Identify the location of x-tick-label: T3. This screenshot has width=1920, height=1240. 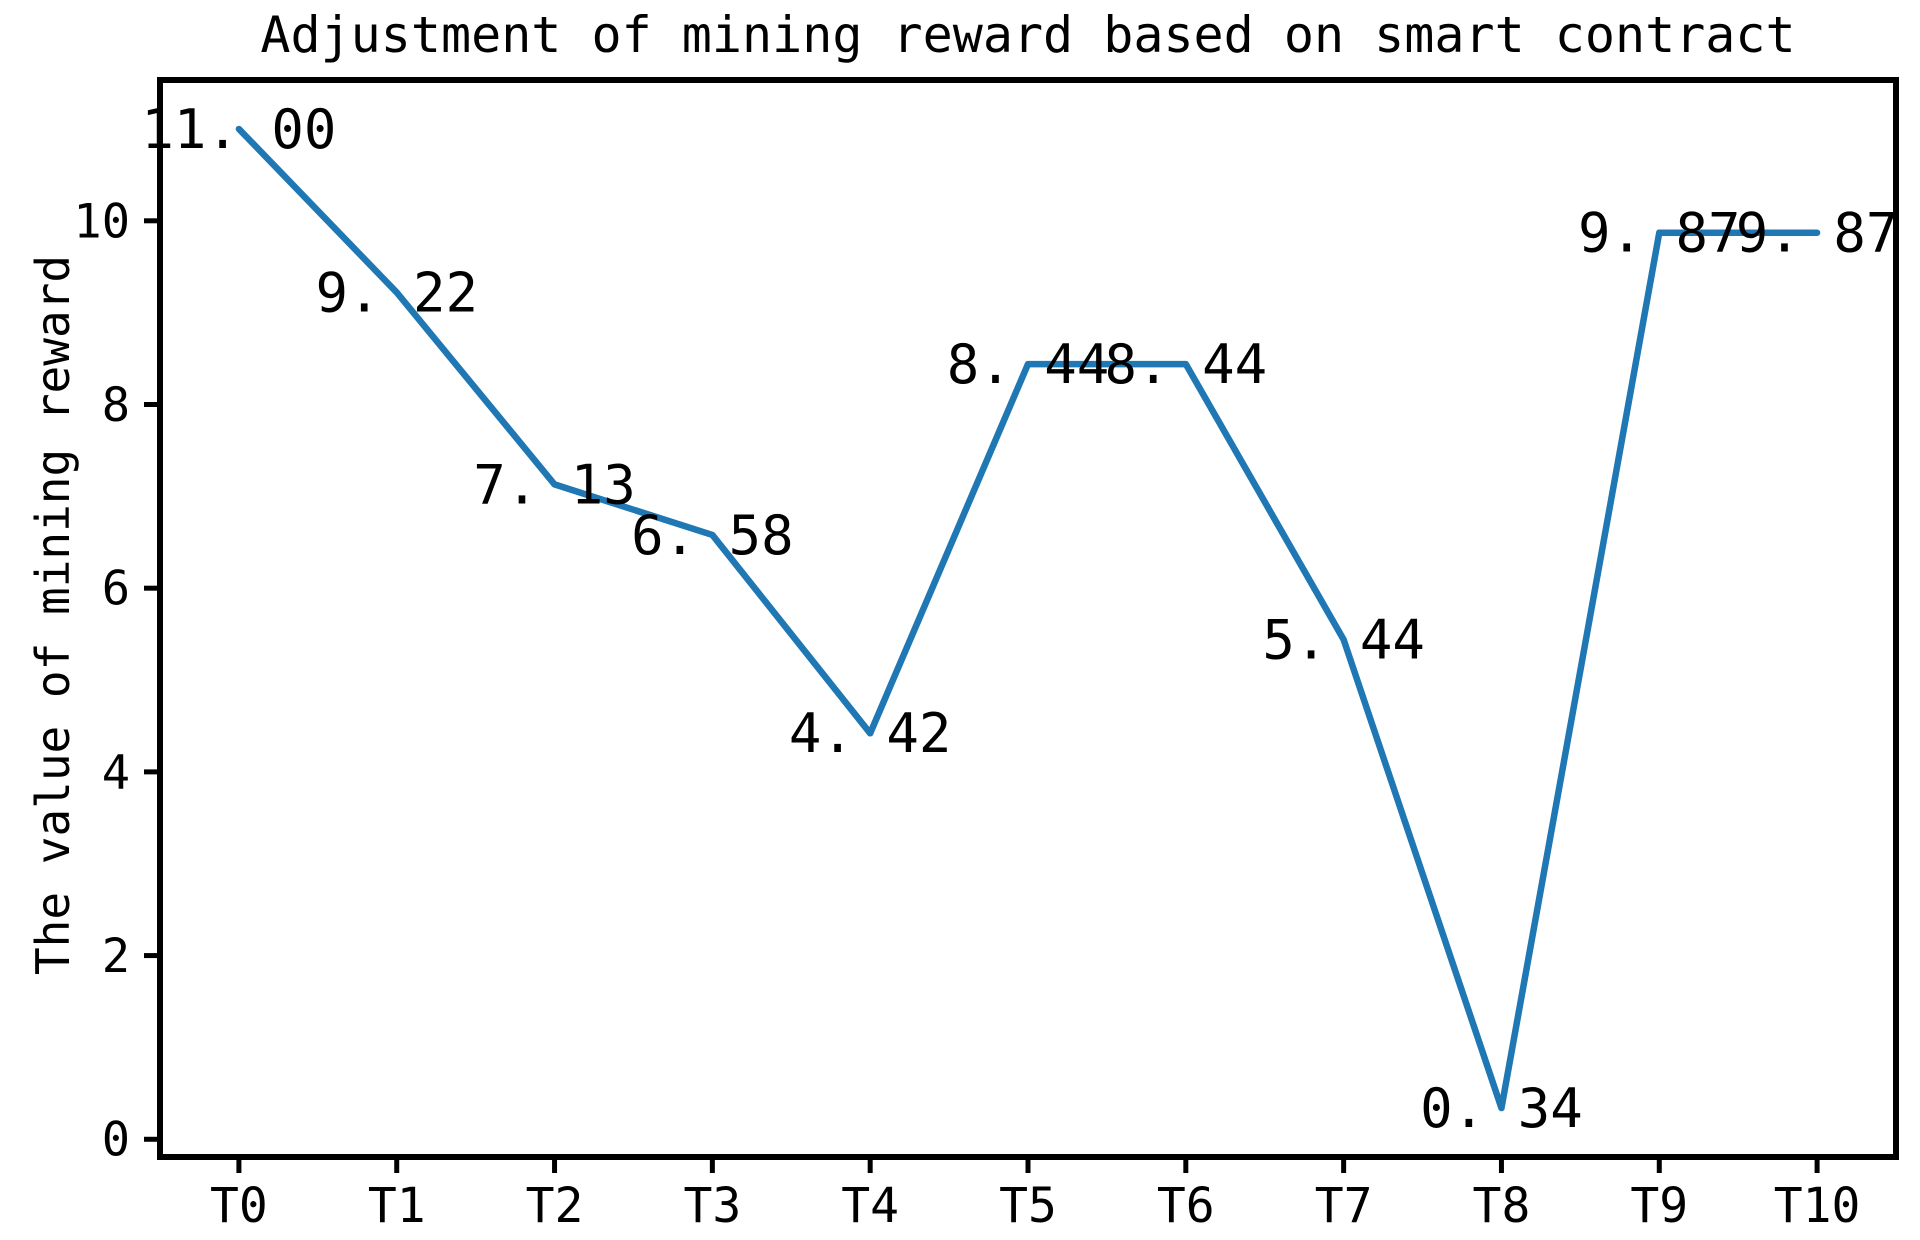
(712, 1206).